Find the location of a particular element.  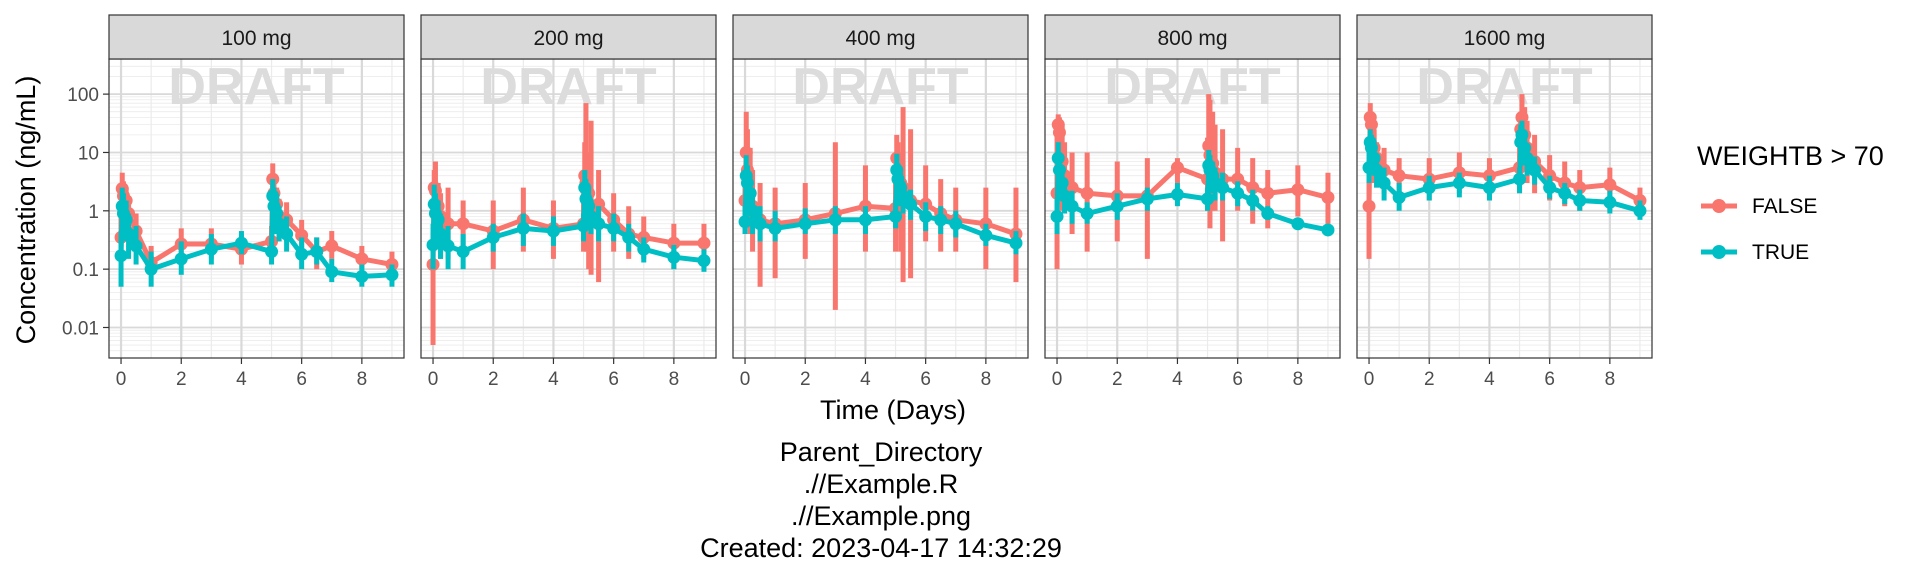

facet-label: 400 mg is located at coordinates (880, 38).